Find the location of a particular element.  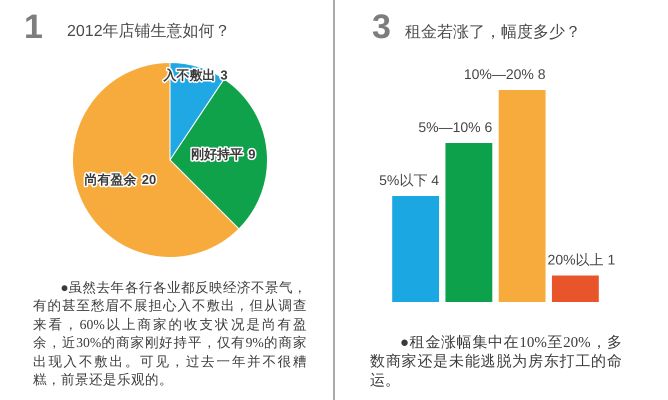

text: ●租金涨幅集中在10%至20%，多数商家还是未能逃脱为房东打工的命运。 is located at coordinates (496, 362).